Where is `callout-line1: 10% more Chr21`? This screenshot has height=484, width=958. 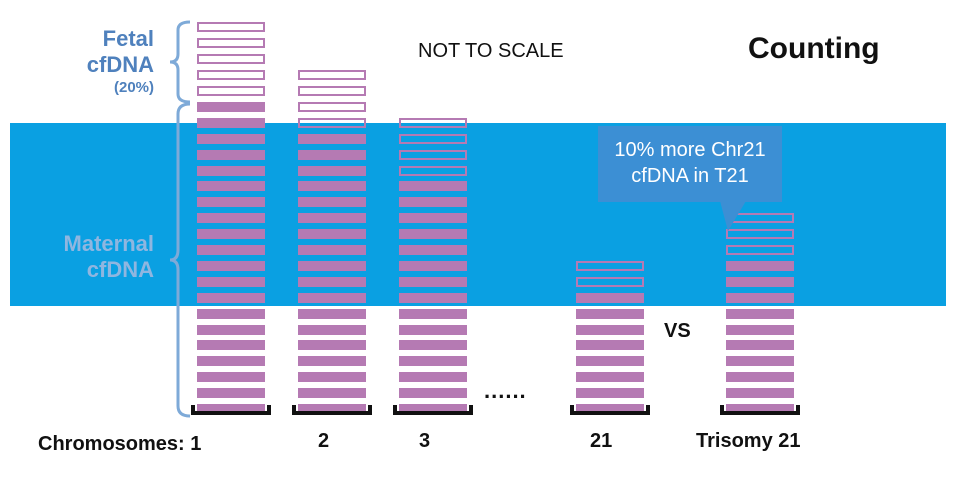
callout-line1: 10% more Chr21 is located at coordinates (690, 150).